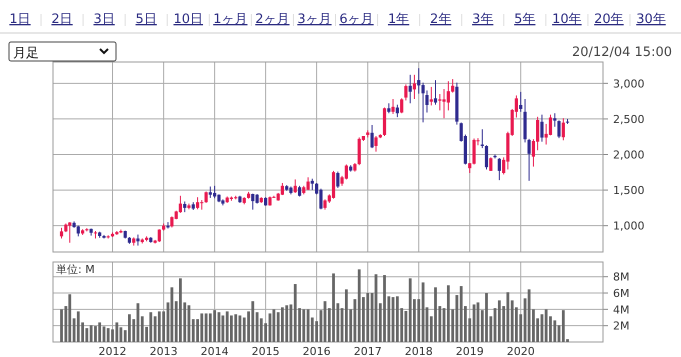 The image size is (681, 357). What do you see at coordinates (62, 19) in the screenshot?
I see `text: 2日` at bounding box center [62, 19].